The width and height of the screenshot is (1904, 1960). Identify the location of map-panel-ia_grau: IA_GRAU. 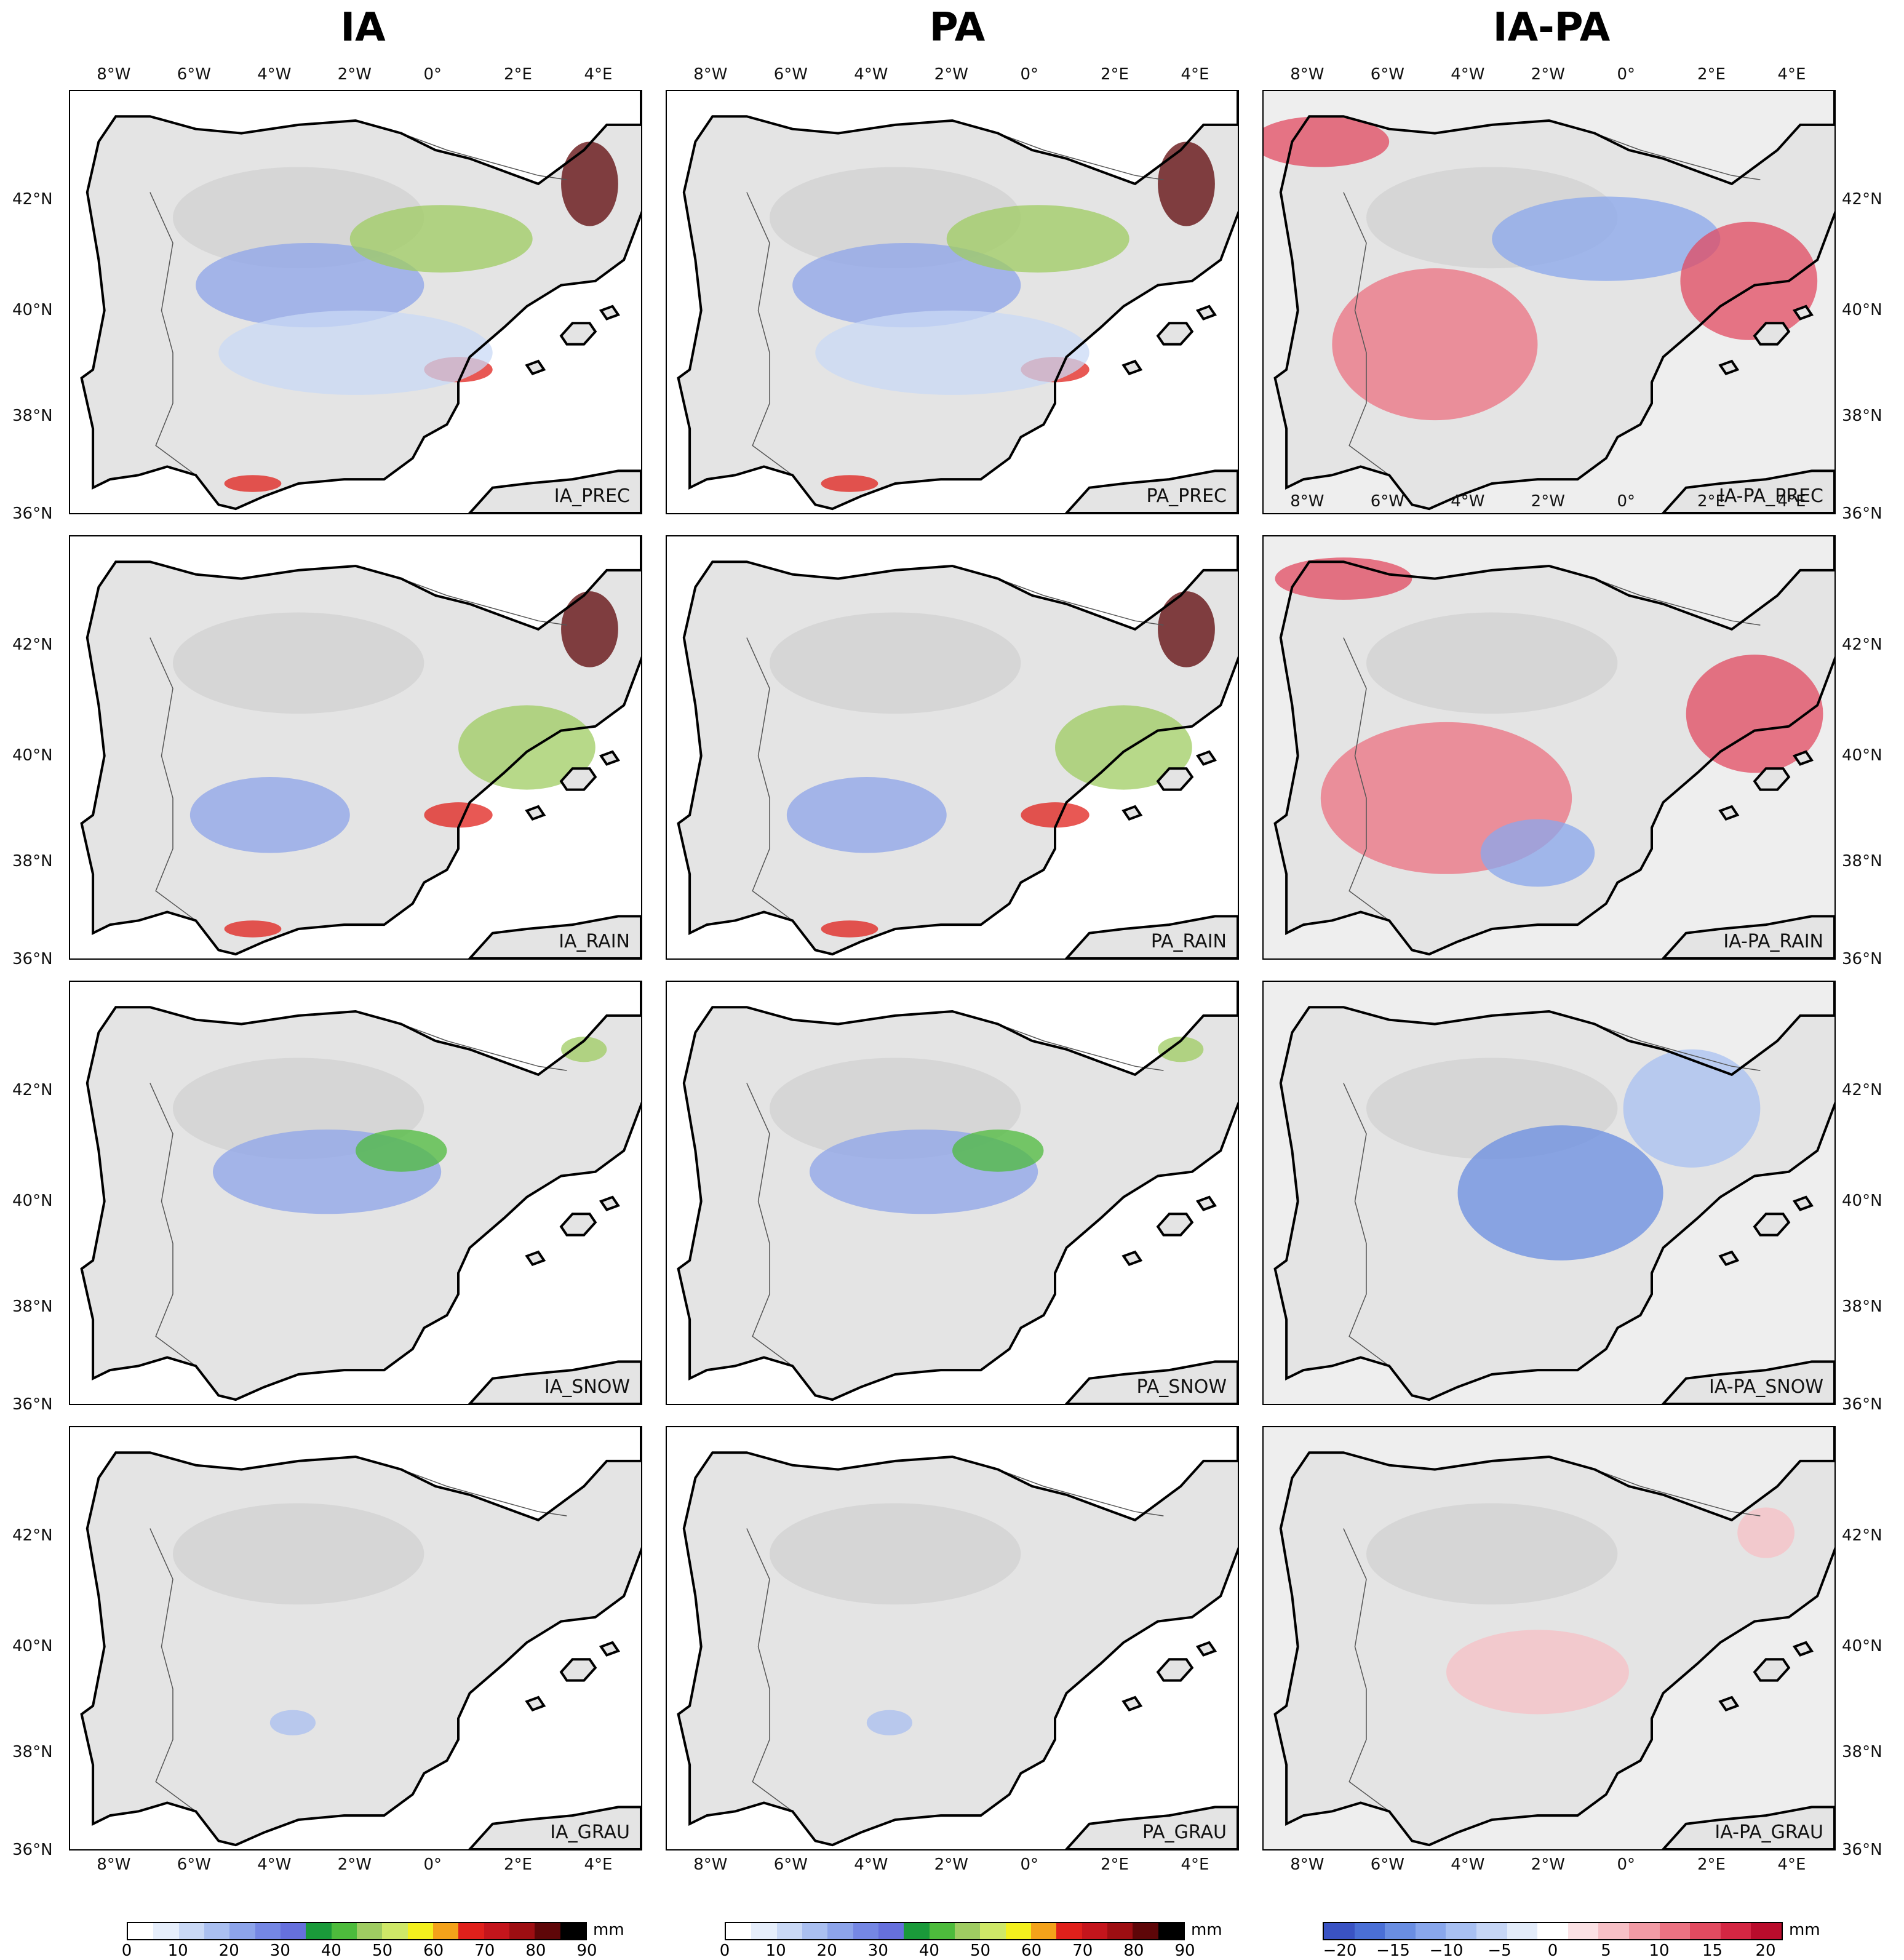
(356, 1638).